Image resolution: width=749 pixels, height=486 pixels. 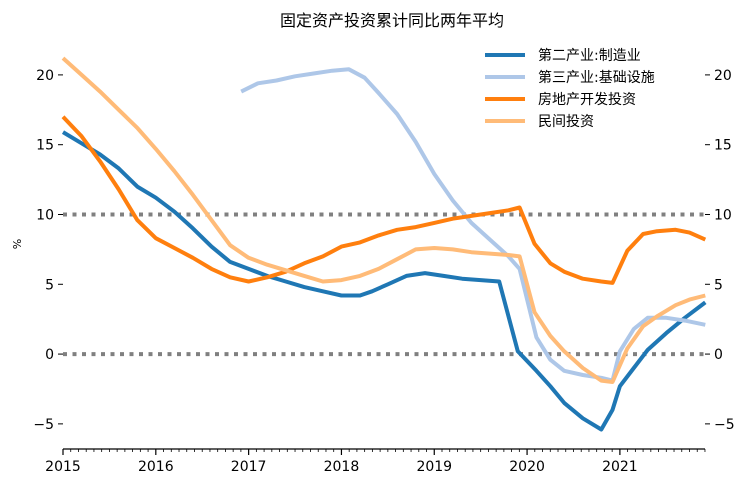 What do you see at coordinates (723, 146) in the screenshot?
I see `y-tick-label-right: 15` at bounding box center [723, 146].